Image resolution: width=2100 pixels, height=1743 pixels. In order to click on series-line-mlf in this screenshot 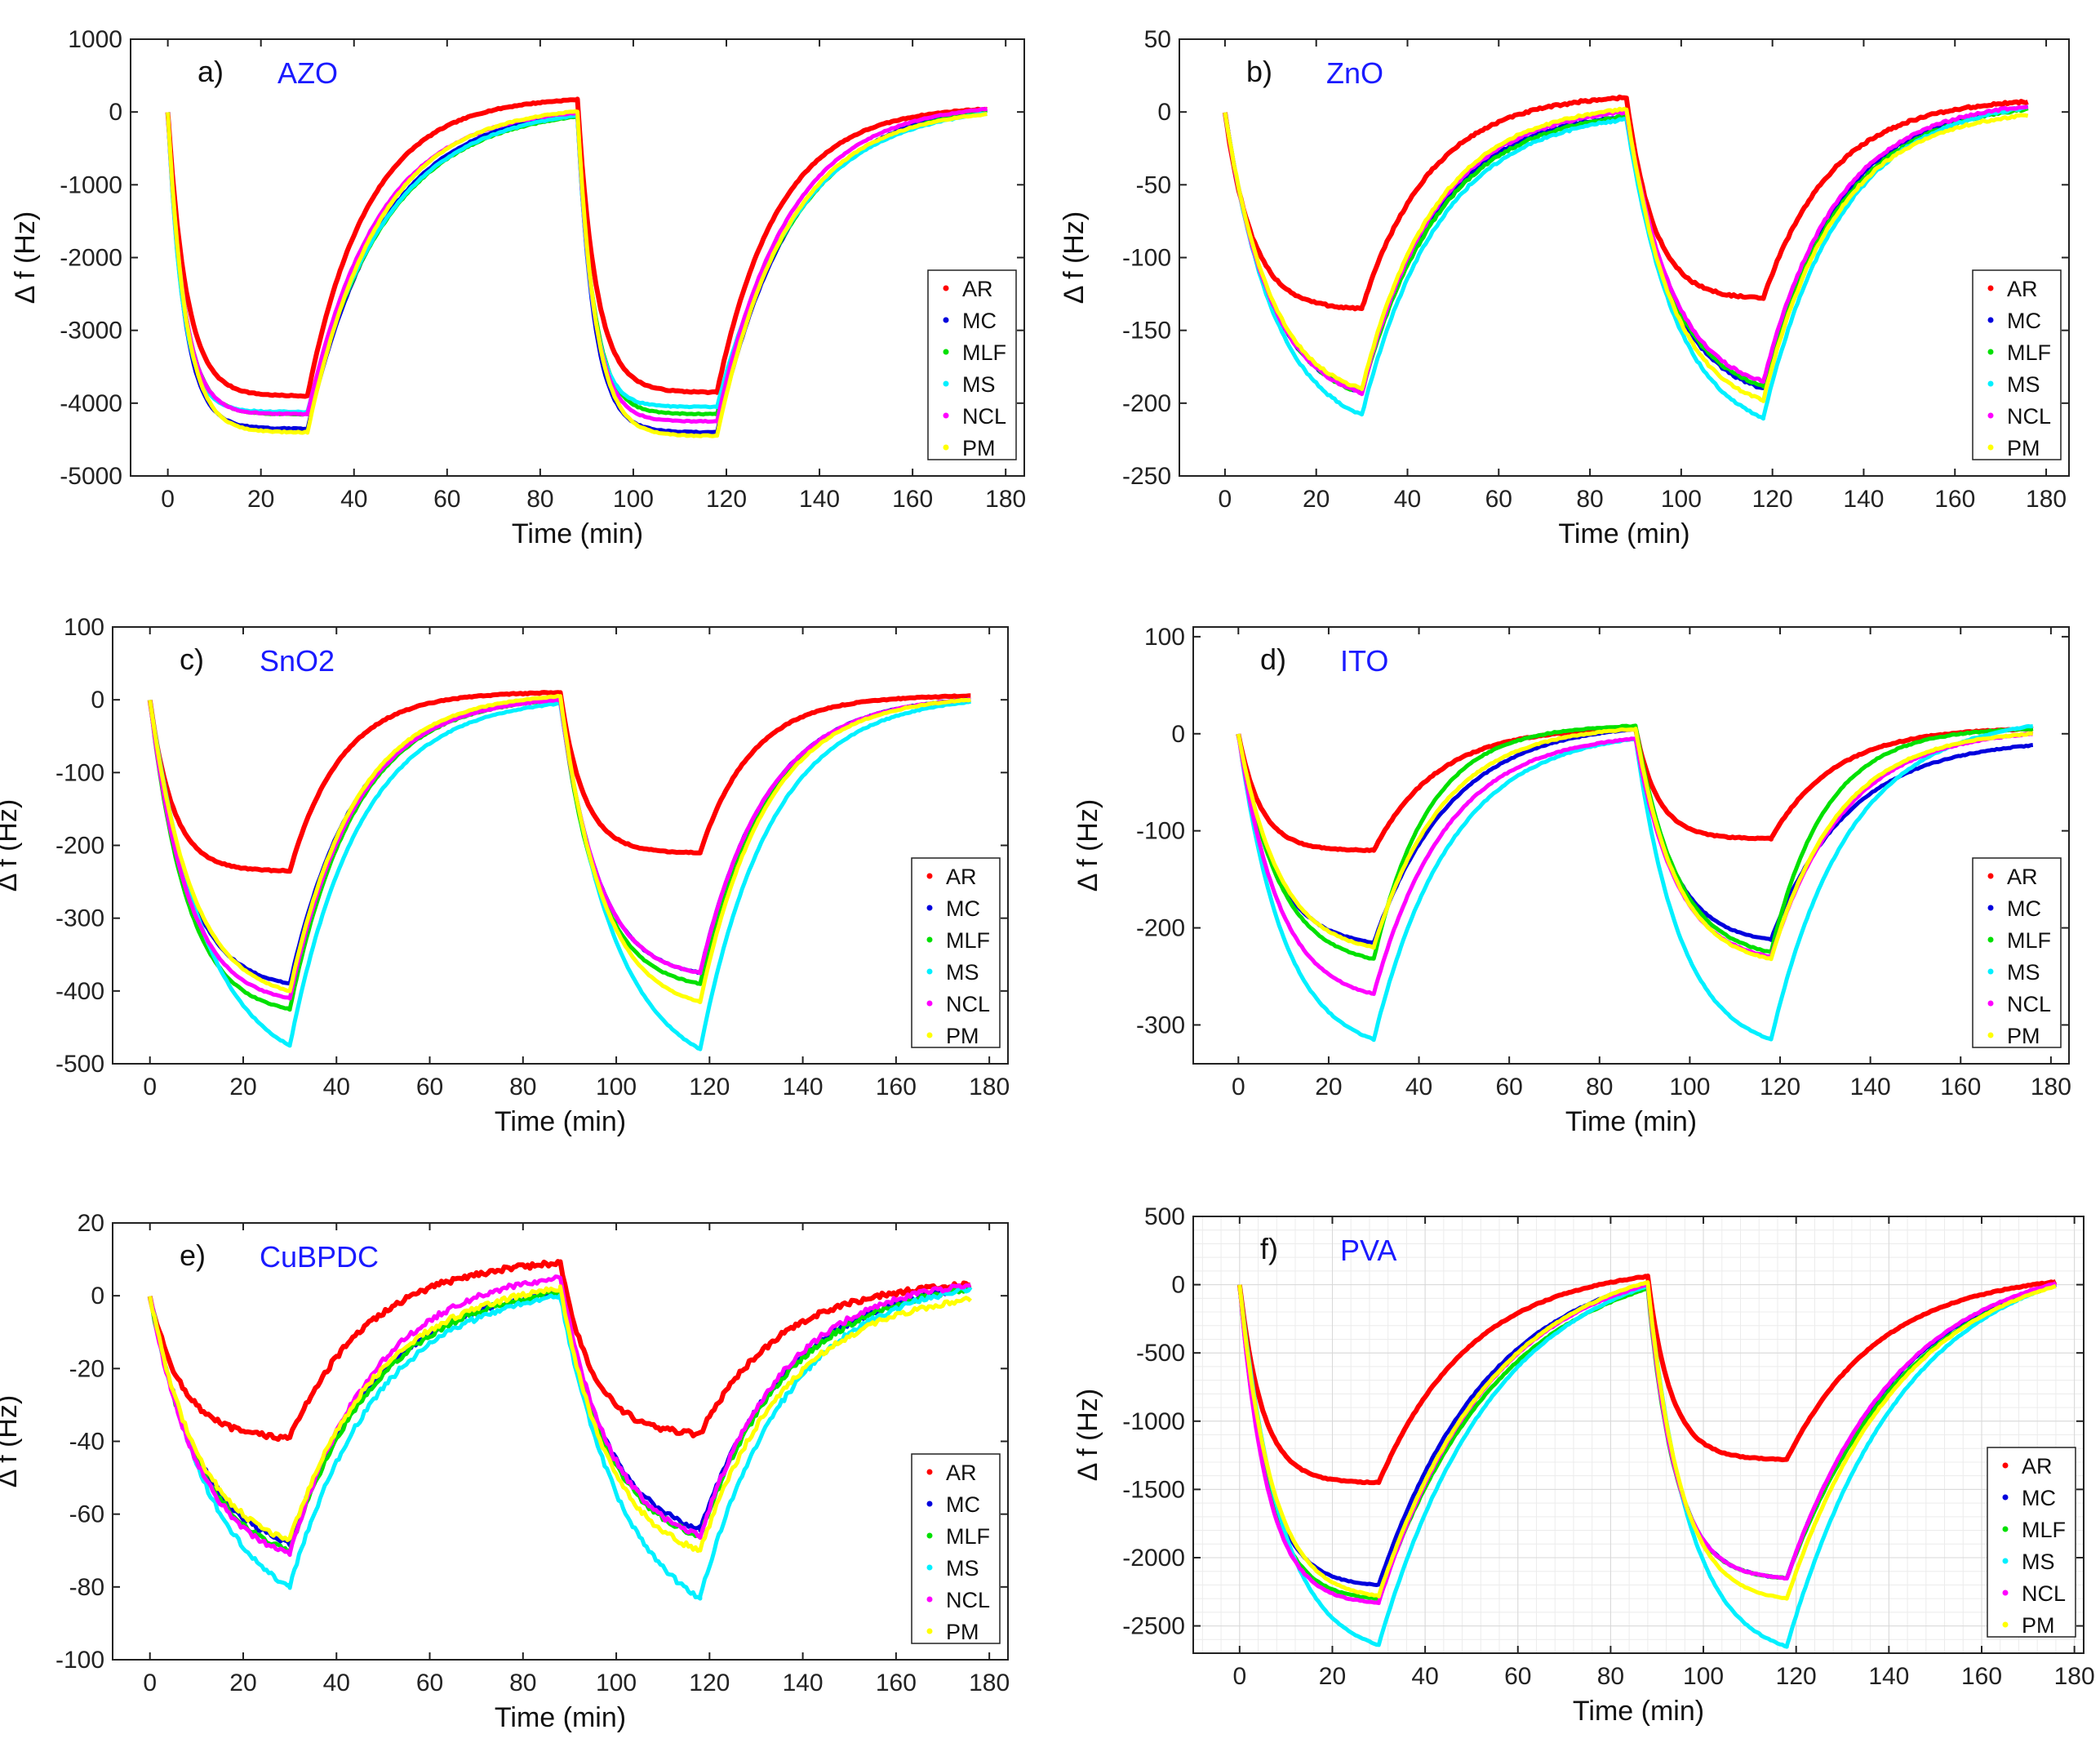, I will do `click(560, 1419)`.